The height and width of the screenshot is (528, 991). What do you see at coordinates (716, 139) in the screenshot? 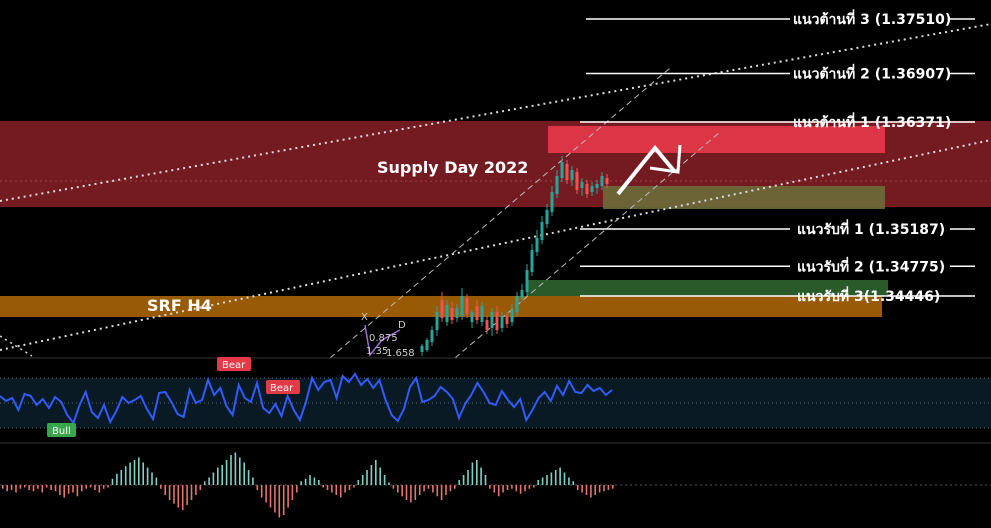
I see `red-resistance-box` at bounding box center [716, 139].